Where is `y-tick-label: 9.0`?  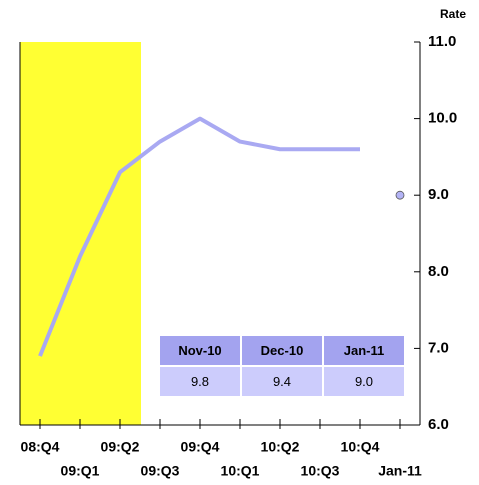
y-tick-label: 9.0 is located at coordinates (438, 194).